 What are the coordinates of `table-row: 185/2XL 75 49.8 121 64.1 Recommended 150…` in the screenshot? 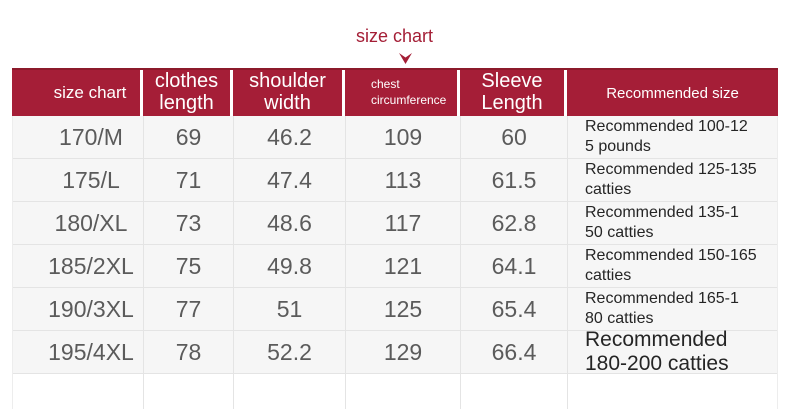 It's located at (395, 266).